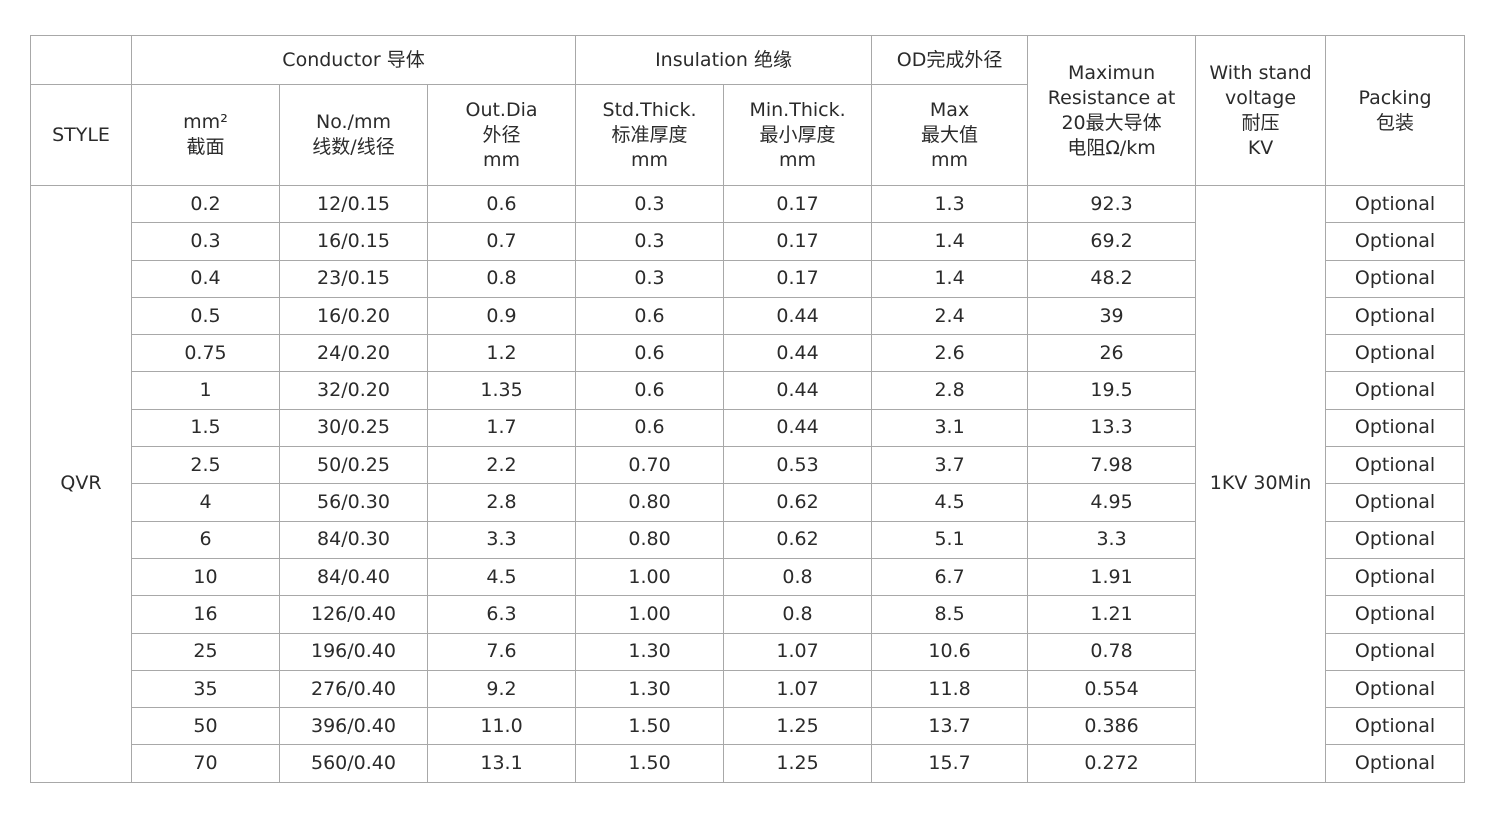  What do you see at coordinates (501, 539) in the screenshot?
I see `cell-out-dia: 3.3` at bounding box center [501, 539].